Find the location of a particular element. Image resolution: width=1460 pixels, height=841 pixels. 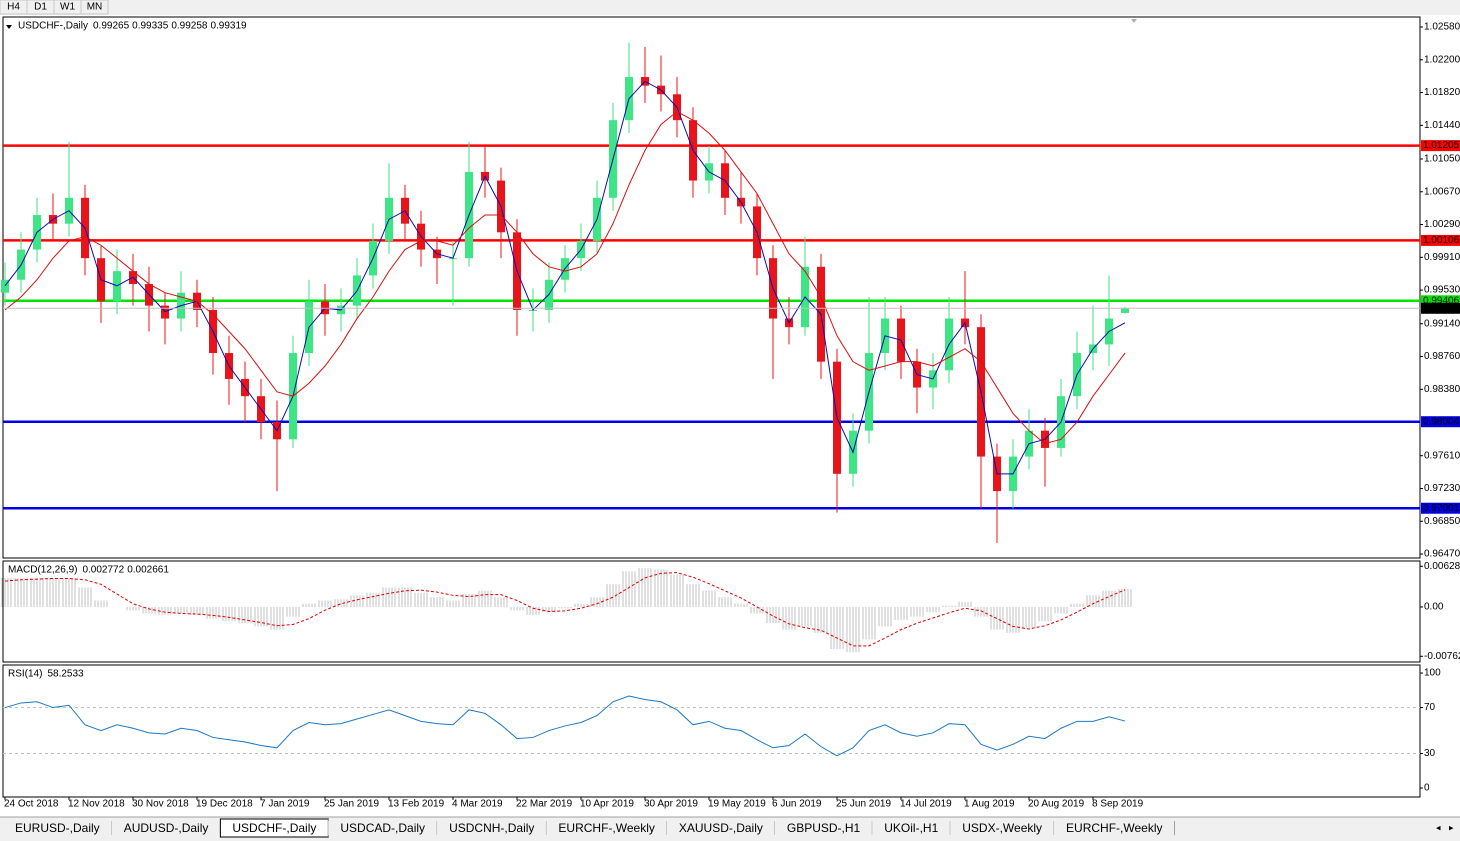

y-tick-label: 0.97230 is located at coordinates (1442, 488).